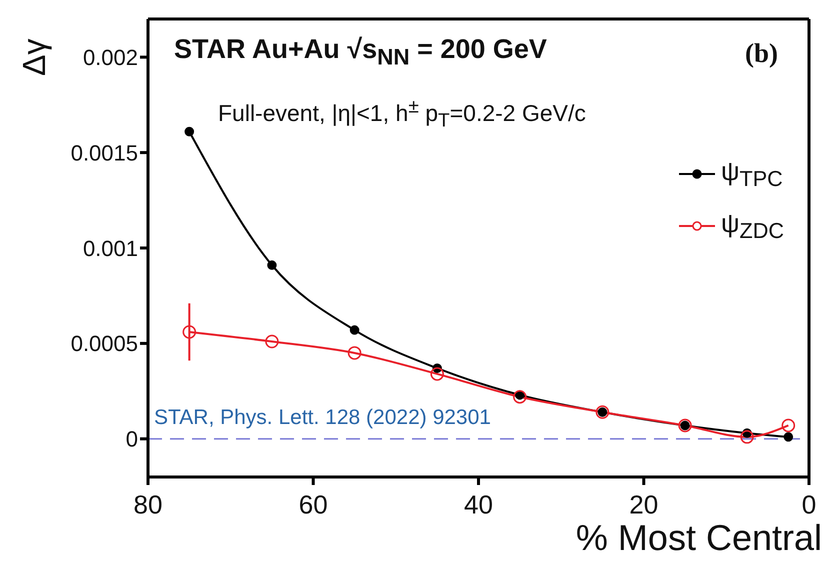  What do you see at coordinates (751, 174) in the screenshot?
I see `legend-label: ψ$_{TPC}$` at bounding box center [751, 174].